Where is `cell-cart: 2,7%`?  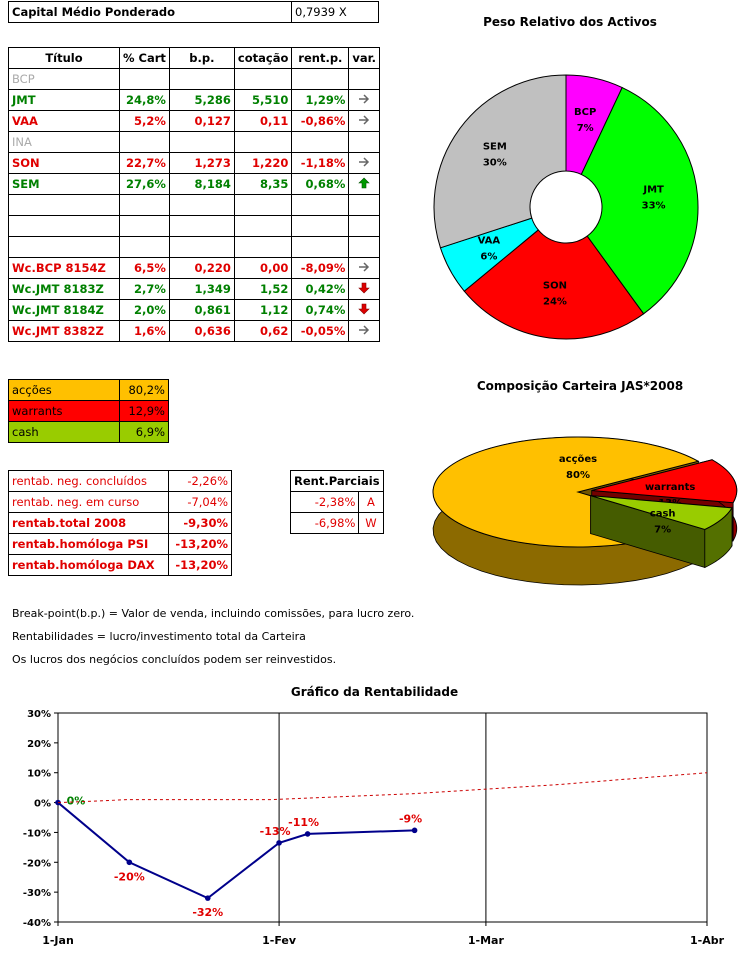
cell-cart: 2,7% is located at coordinates (144, 289).